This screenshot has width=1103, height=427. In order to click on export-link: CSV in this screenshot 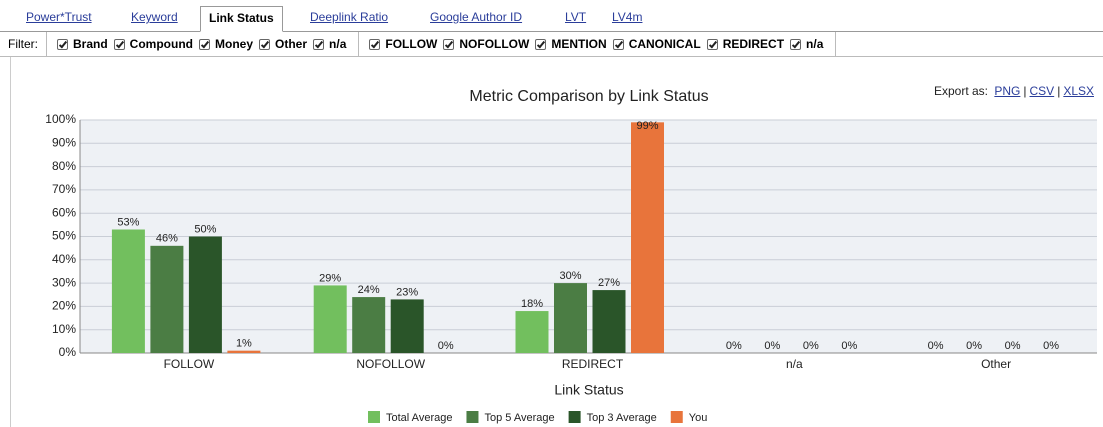, I will do `click(1042, 91)`.